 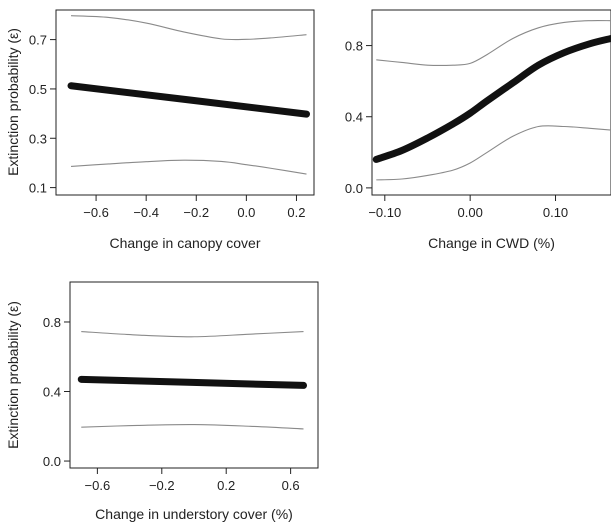 What do you see at coordinates (555, 212) in the screenshot?
I see `x-tick-label: 0.10` at bounding box center [555, 212].